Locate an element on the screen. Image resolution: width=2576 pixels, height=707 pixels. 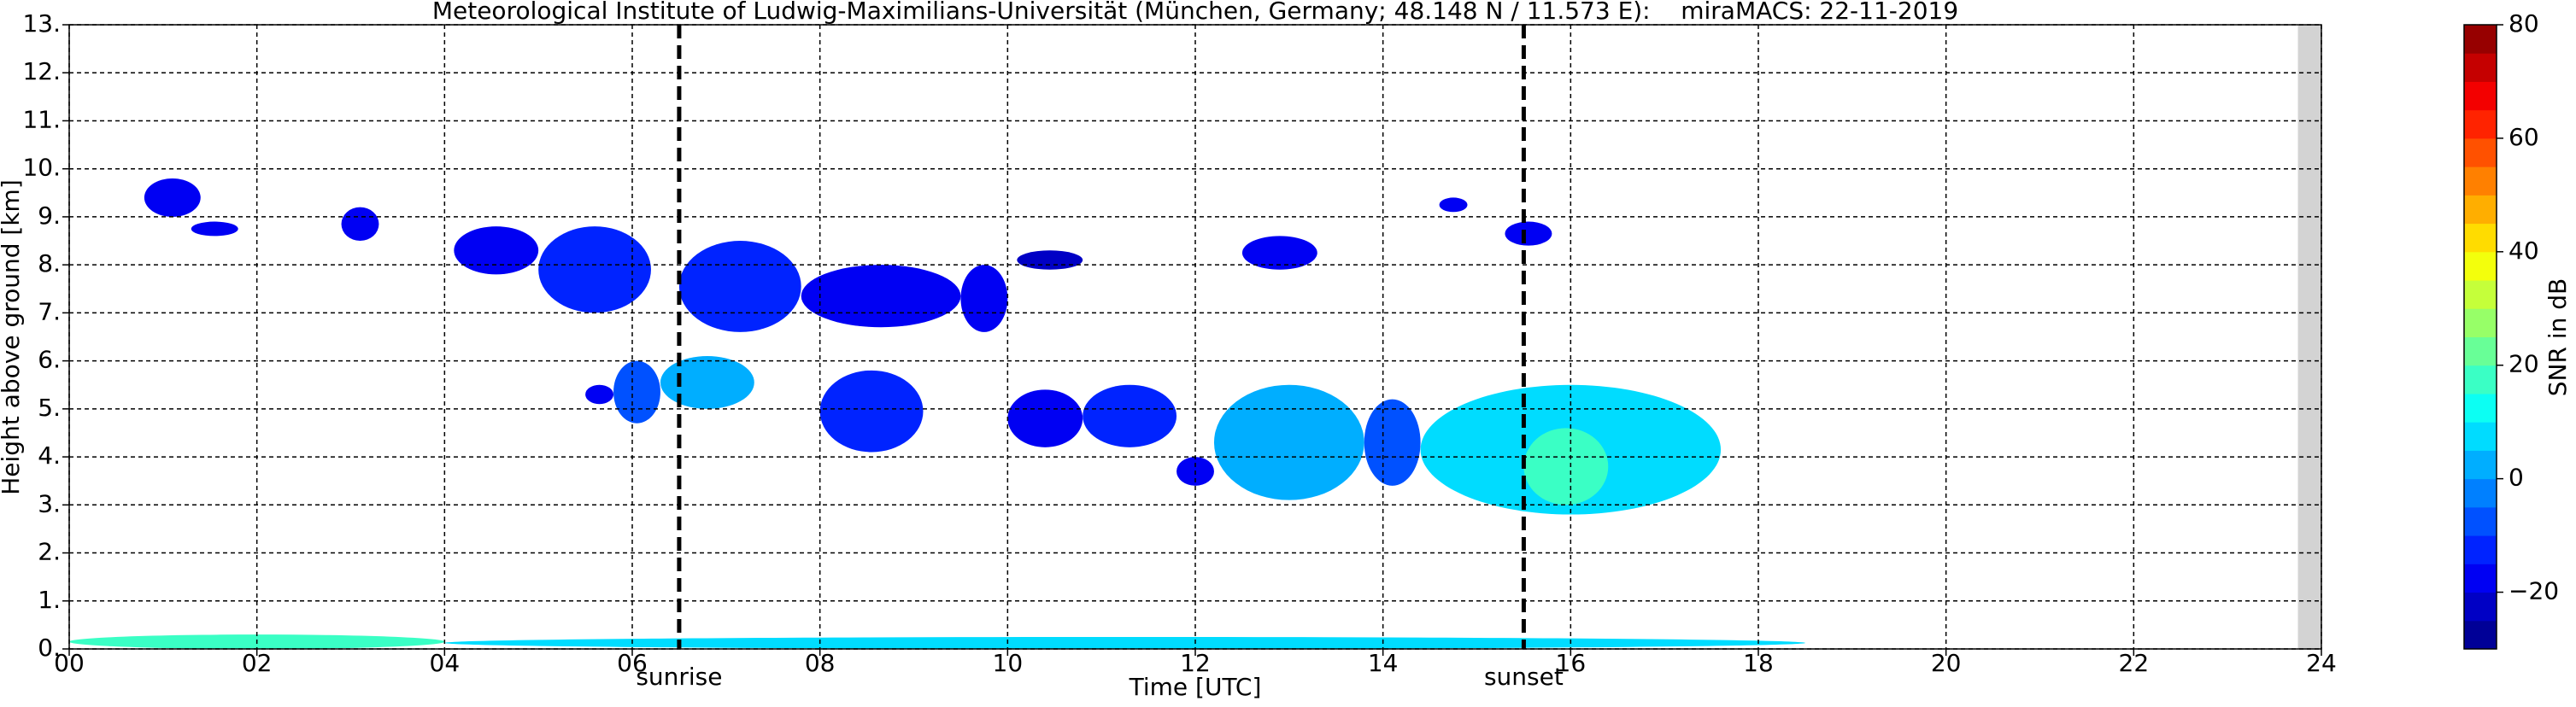
y-tick-label: 10. is located at coordinates (41, 168).